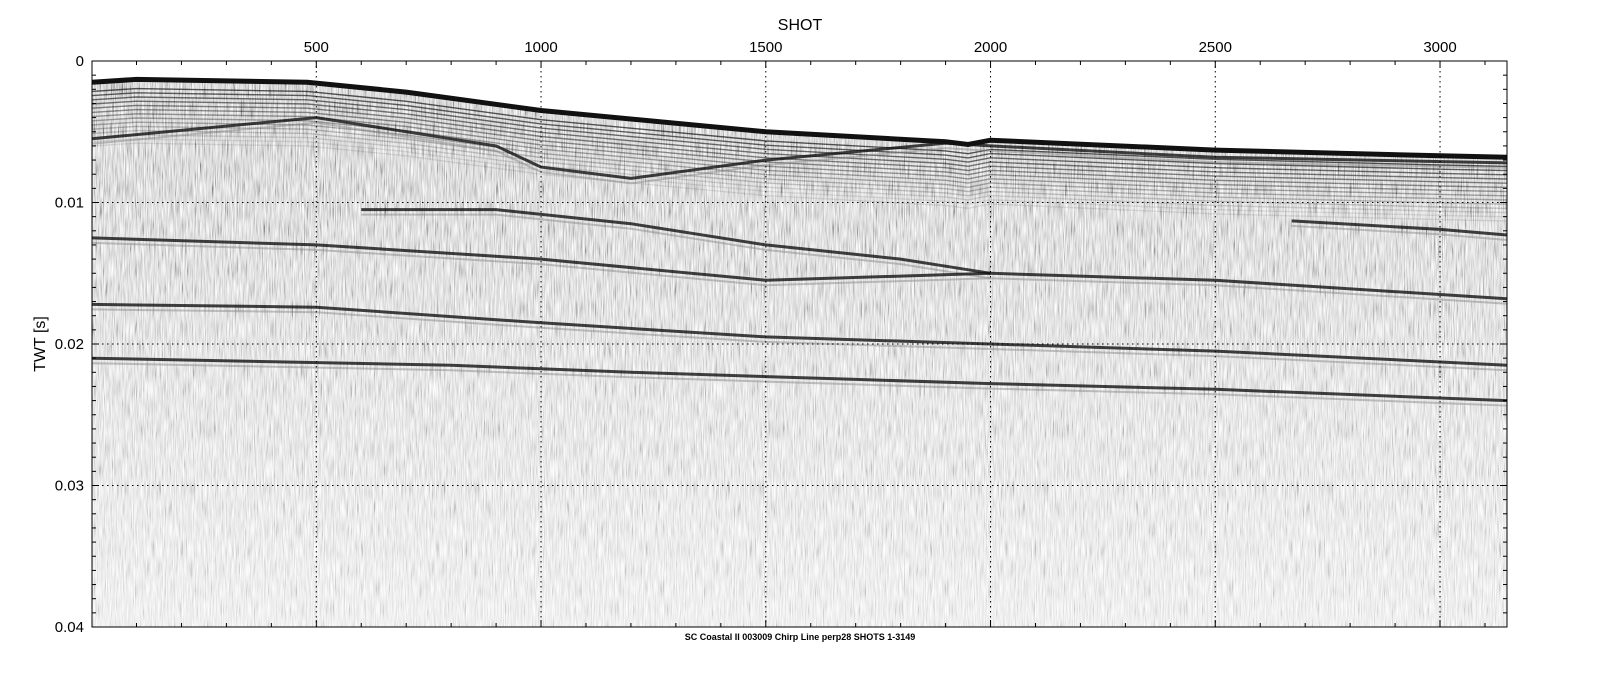  Describe the element at coordinates (990, 47) in the screenshot. I see `x-tick-label-3: 2000` at that location.